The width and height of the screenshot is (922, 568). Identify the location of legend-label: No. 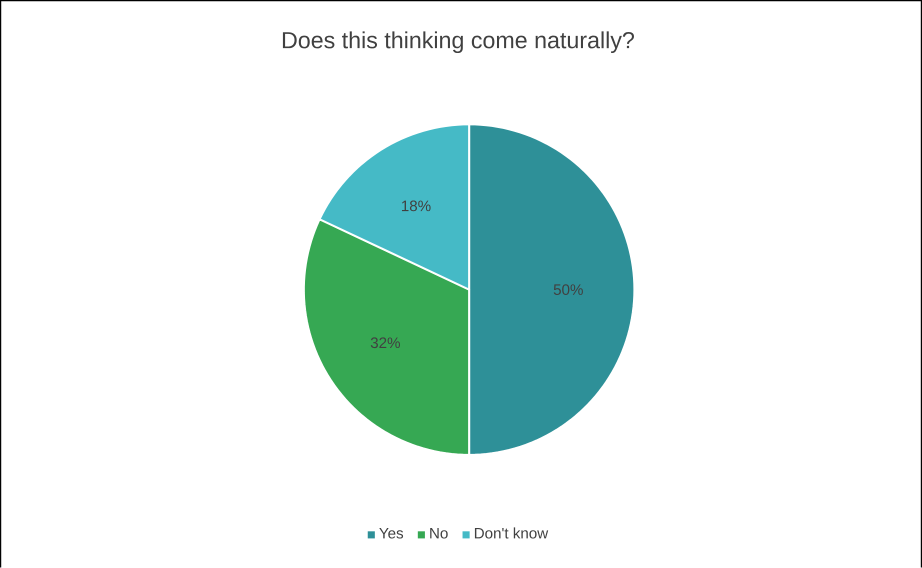
(439, 533).